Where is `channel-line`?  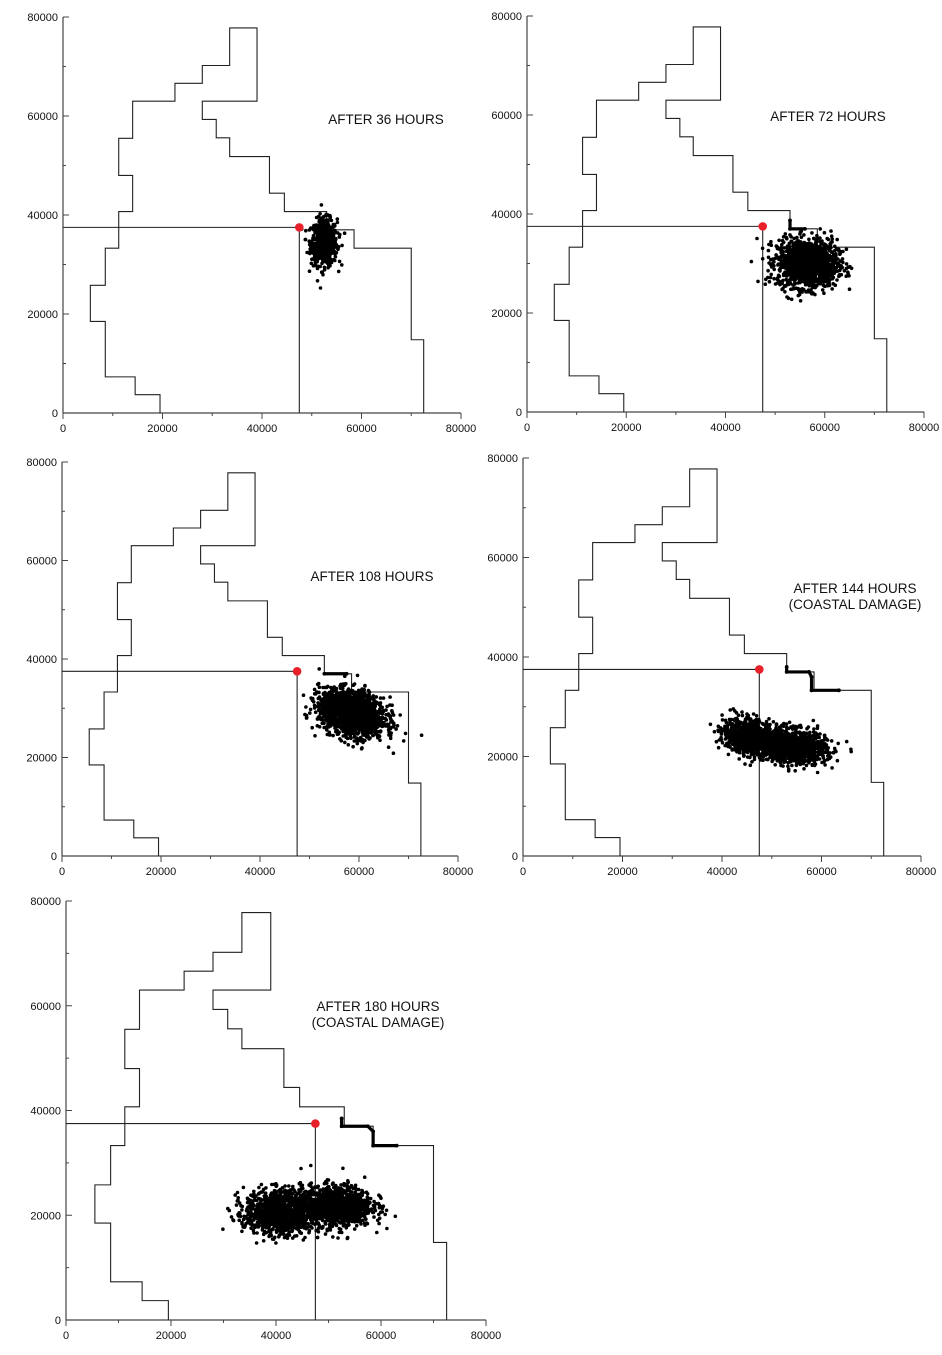
channel-line is located at coordinates (181, 319).